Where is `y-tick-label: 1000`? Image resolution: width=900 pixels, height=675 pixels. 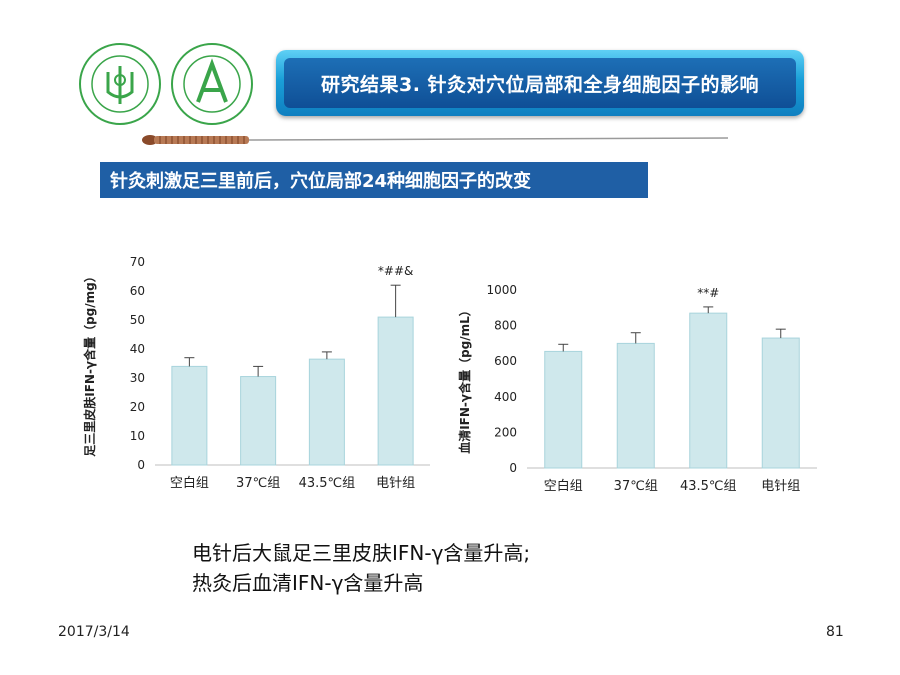
y-tick-label: 1000 is located at coordinates (501, 290).